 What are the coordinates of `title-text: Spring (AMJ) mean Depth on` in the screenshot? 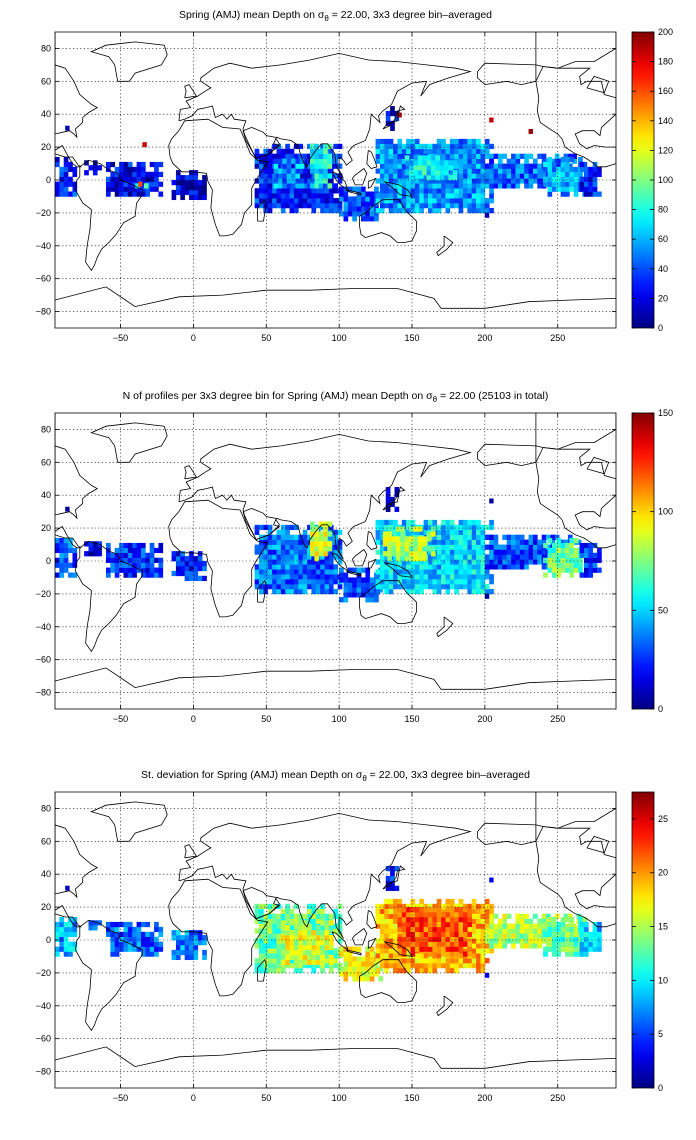 It's located at (248, 15).